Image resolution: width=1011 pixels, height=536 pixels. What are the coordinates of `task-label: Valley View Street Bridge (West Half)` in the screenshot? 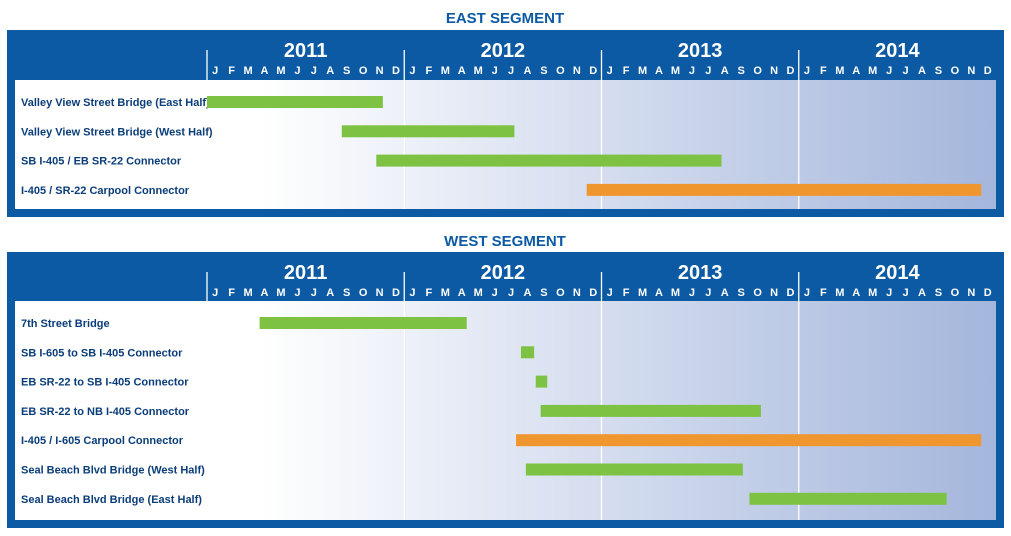 It's located at (117, 132).